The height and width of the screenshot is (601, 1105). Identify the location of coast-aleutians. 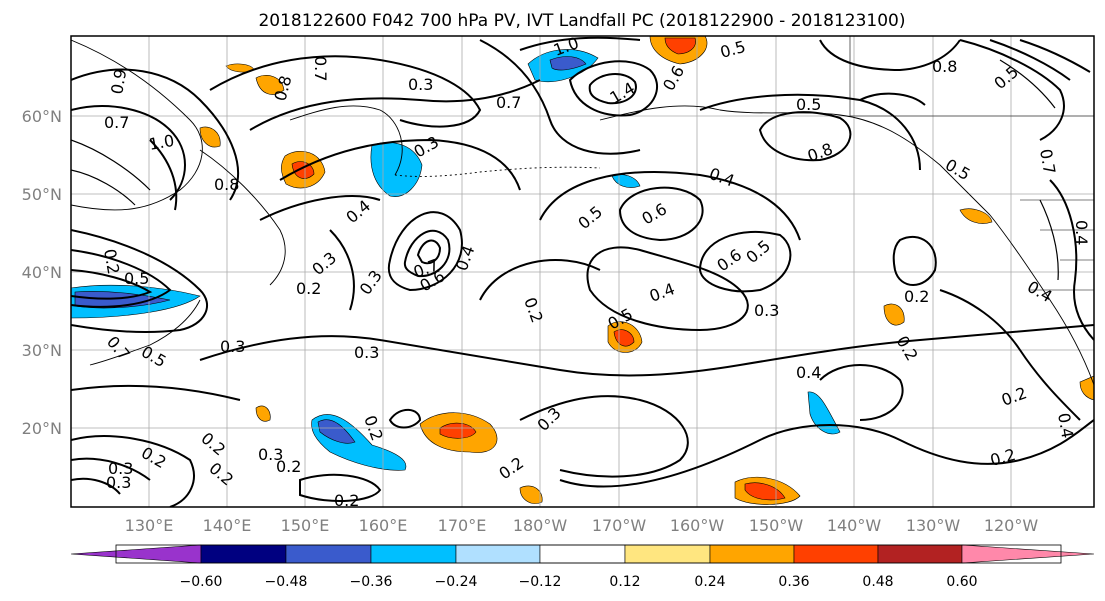
(497, 171).